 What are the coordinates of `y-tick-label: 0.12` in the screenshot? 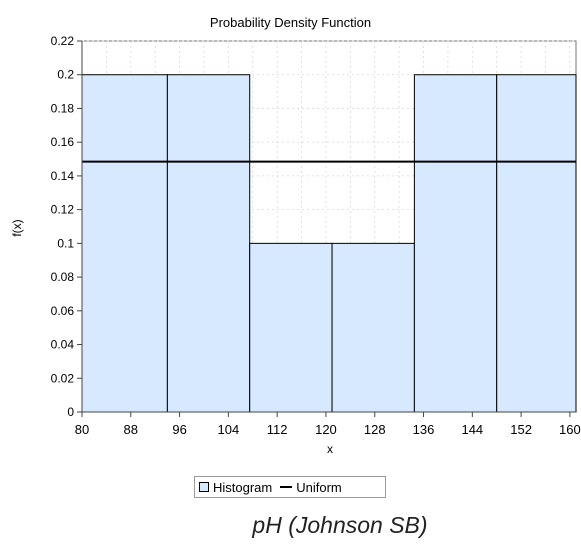 It's located at (63, 210).